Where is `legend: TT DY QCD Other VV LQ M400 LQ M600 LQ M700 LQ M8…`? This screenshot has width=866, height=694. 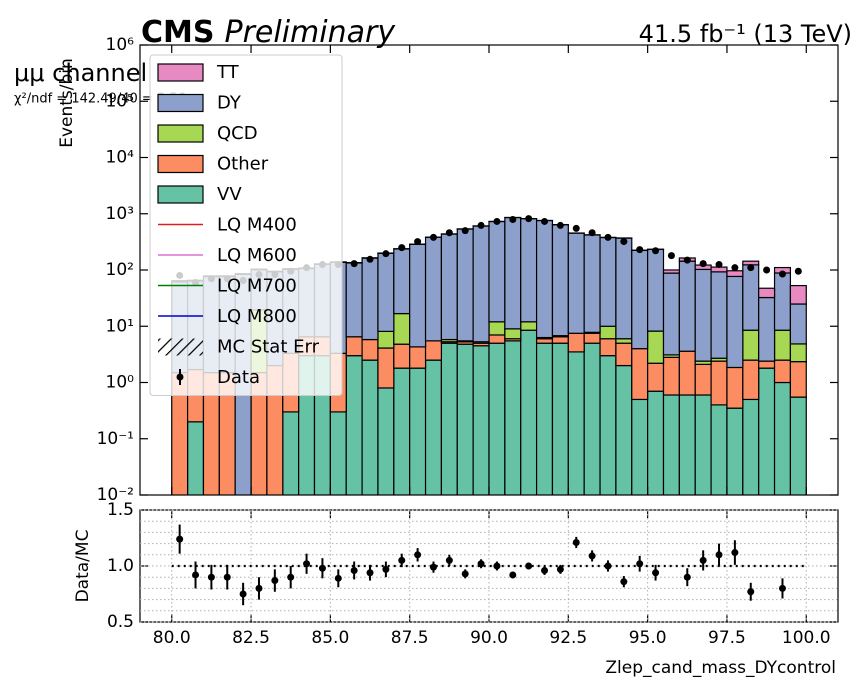 legend: TT DY QCD Other VV LQ M400 LQ M600 LQ M700 LQ M8… is located at coordinates (246, 225).